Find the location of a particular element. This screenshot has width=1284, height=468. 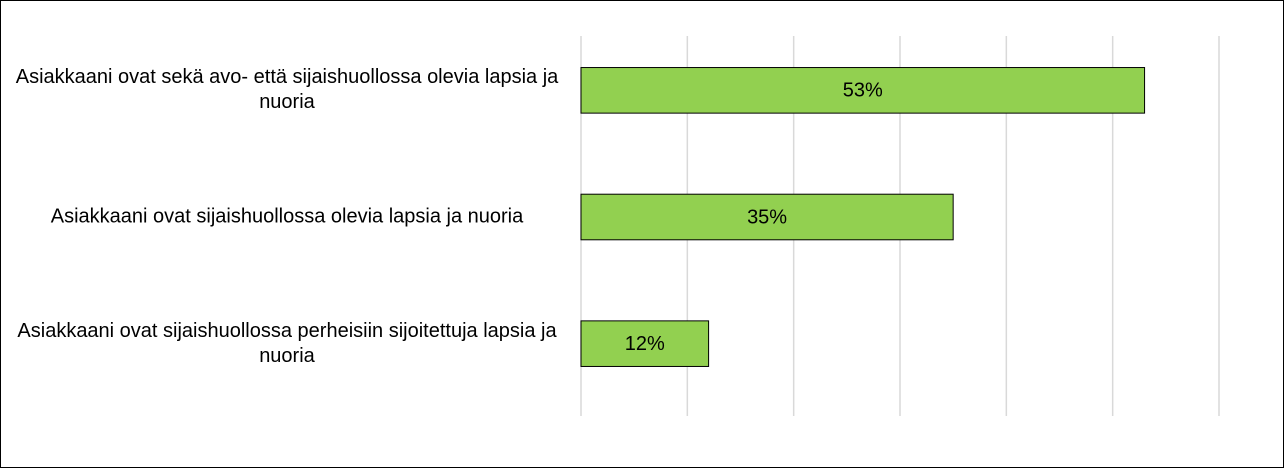

data-label: 53% is located at coordinates (863, 91).